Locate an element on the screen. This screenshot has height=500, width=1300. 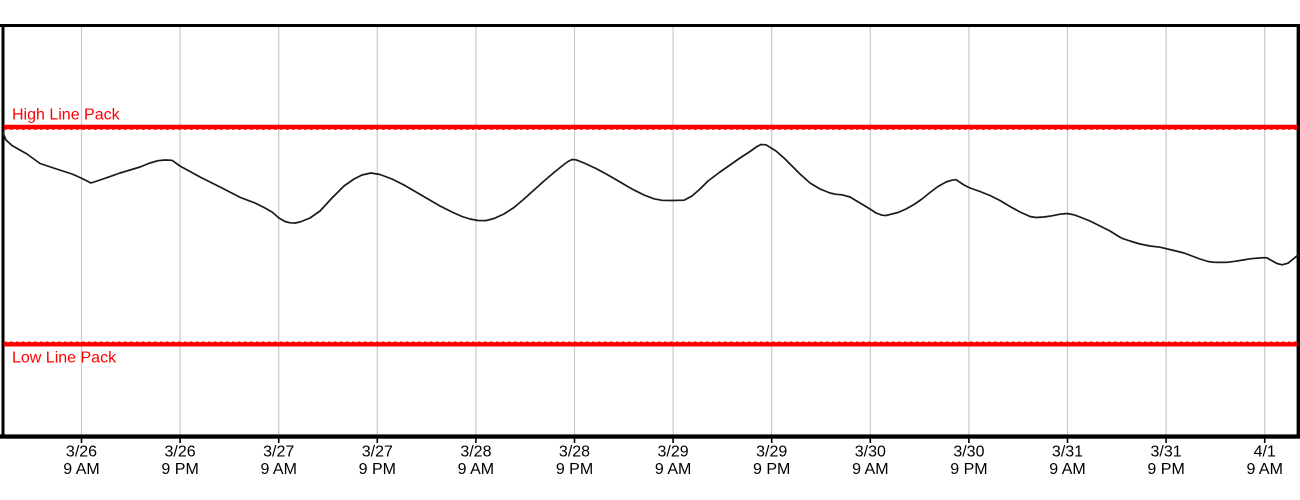
svg-text: 4/1 is located at coordinates (1265, 452).